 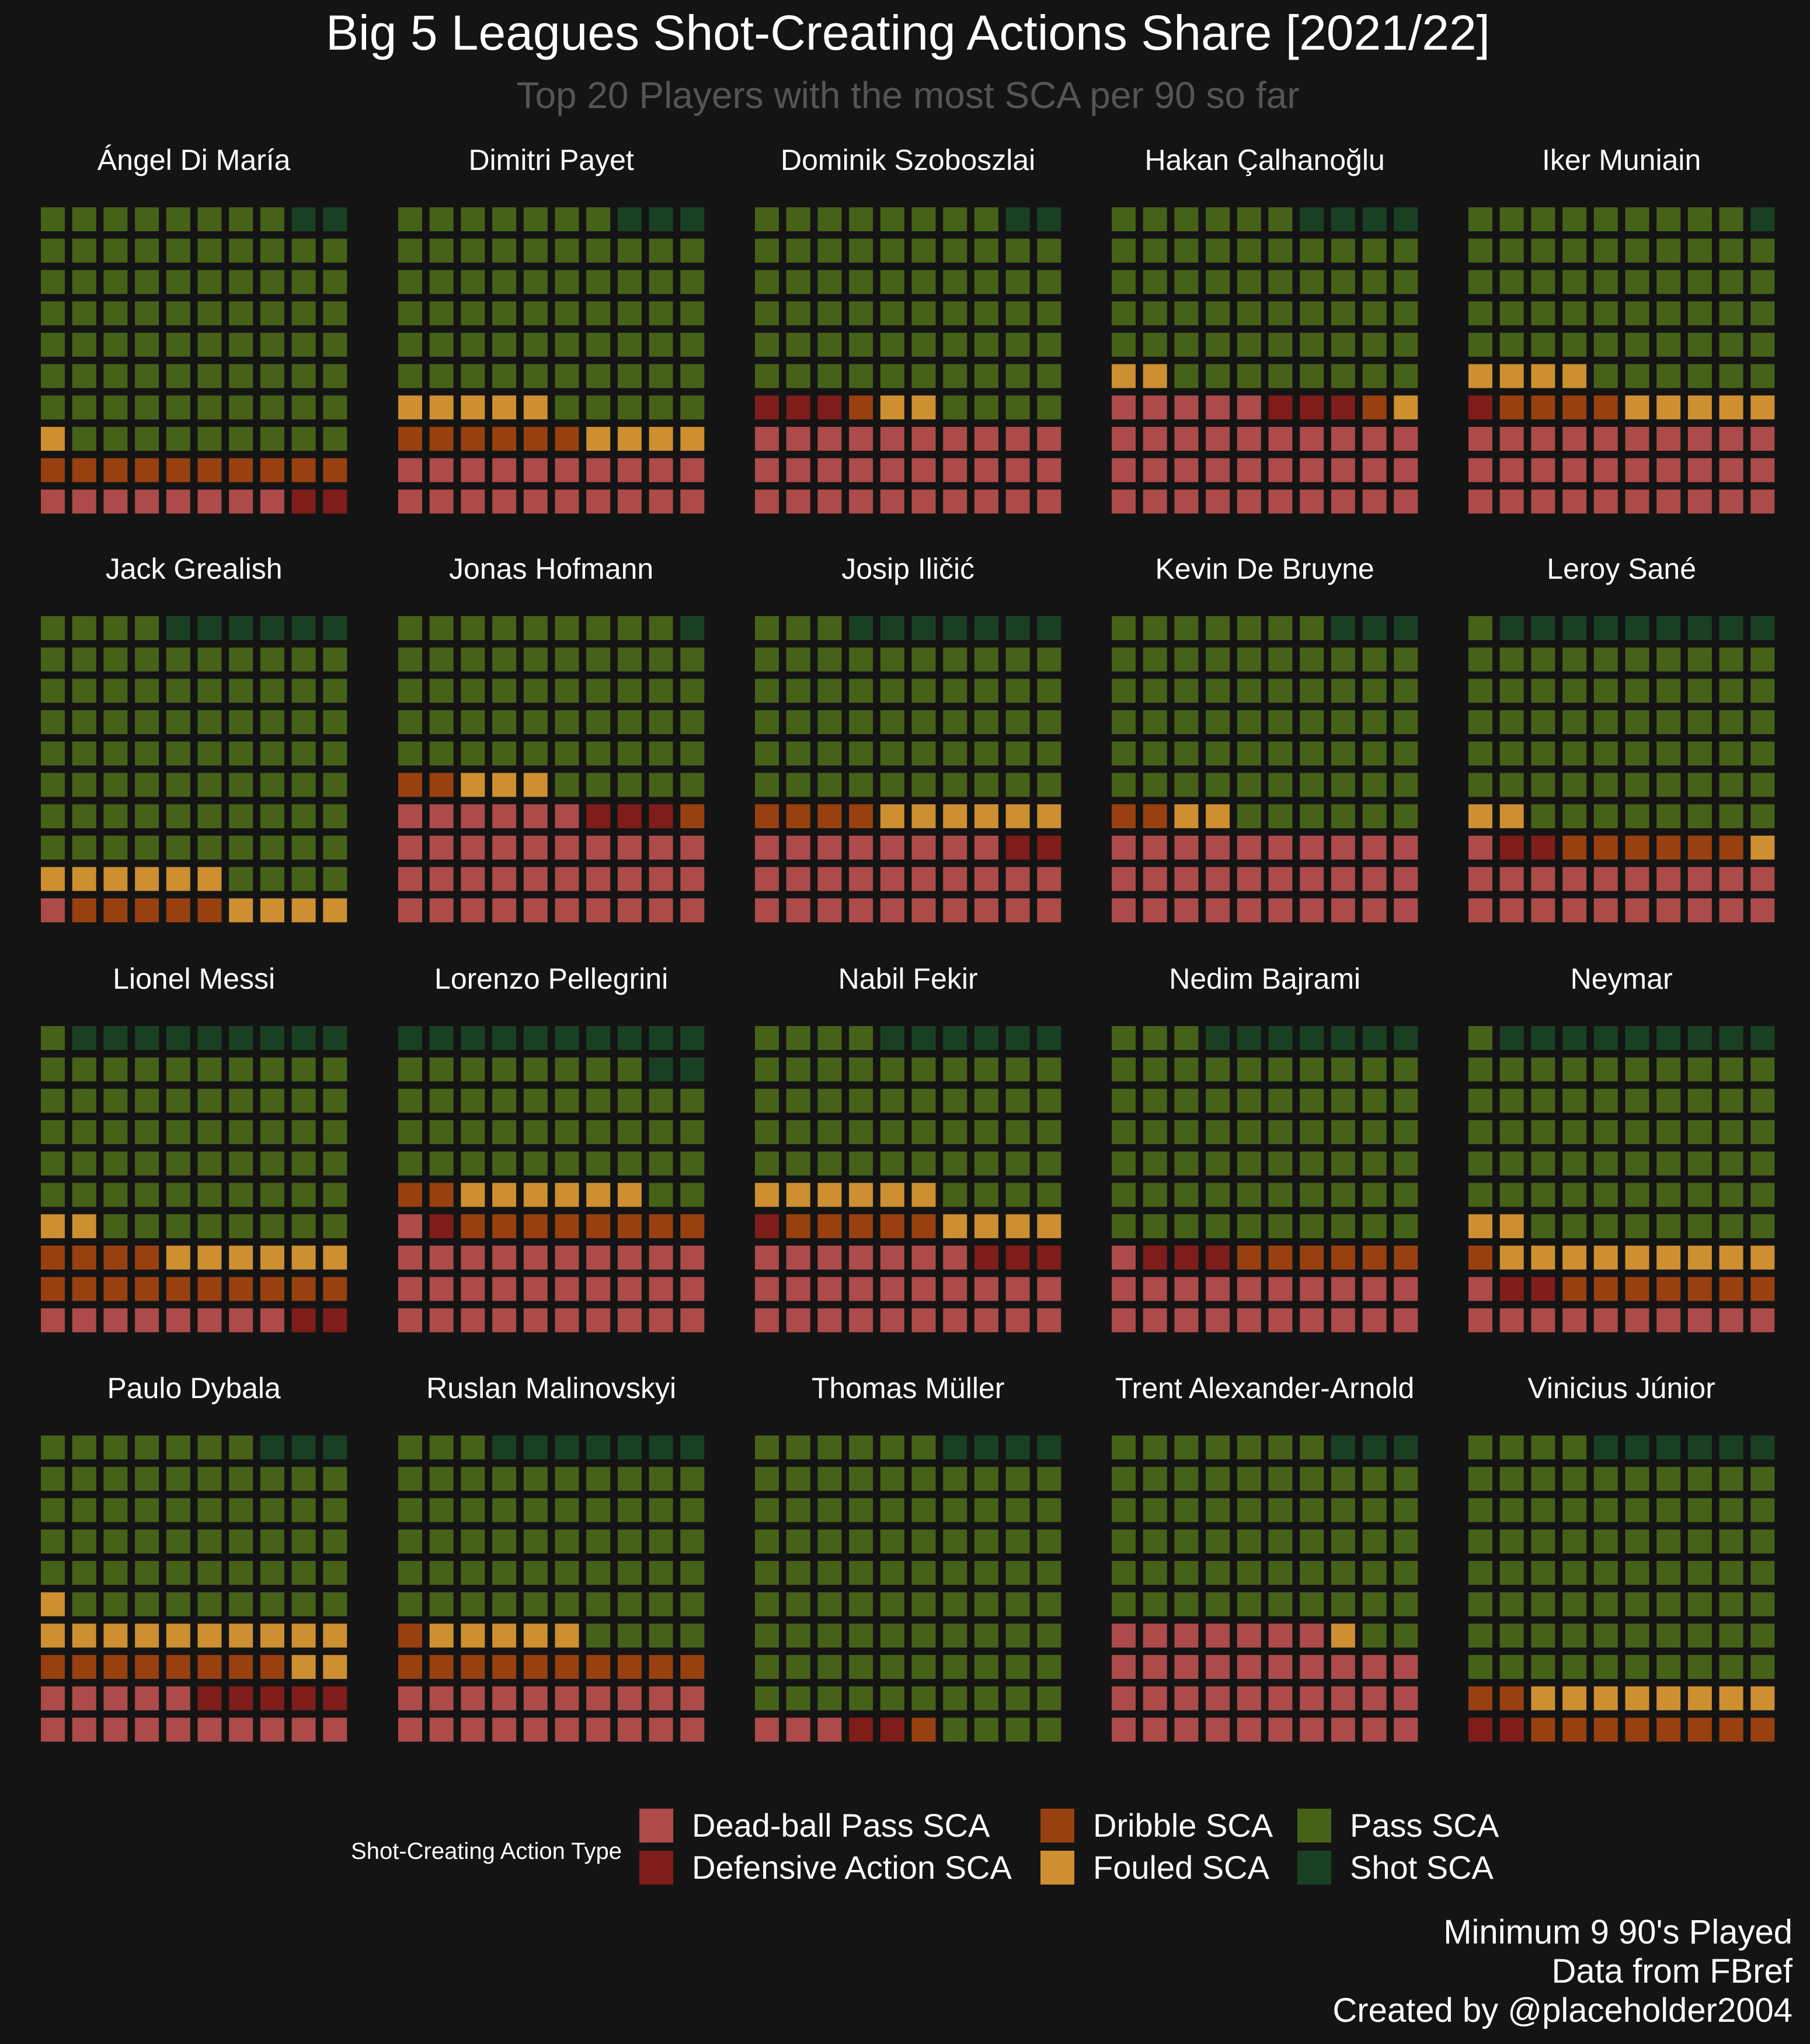 I want to click on legend-key, so click(x=1057, y=1826).